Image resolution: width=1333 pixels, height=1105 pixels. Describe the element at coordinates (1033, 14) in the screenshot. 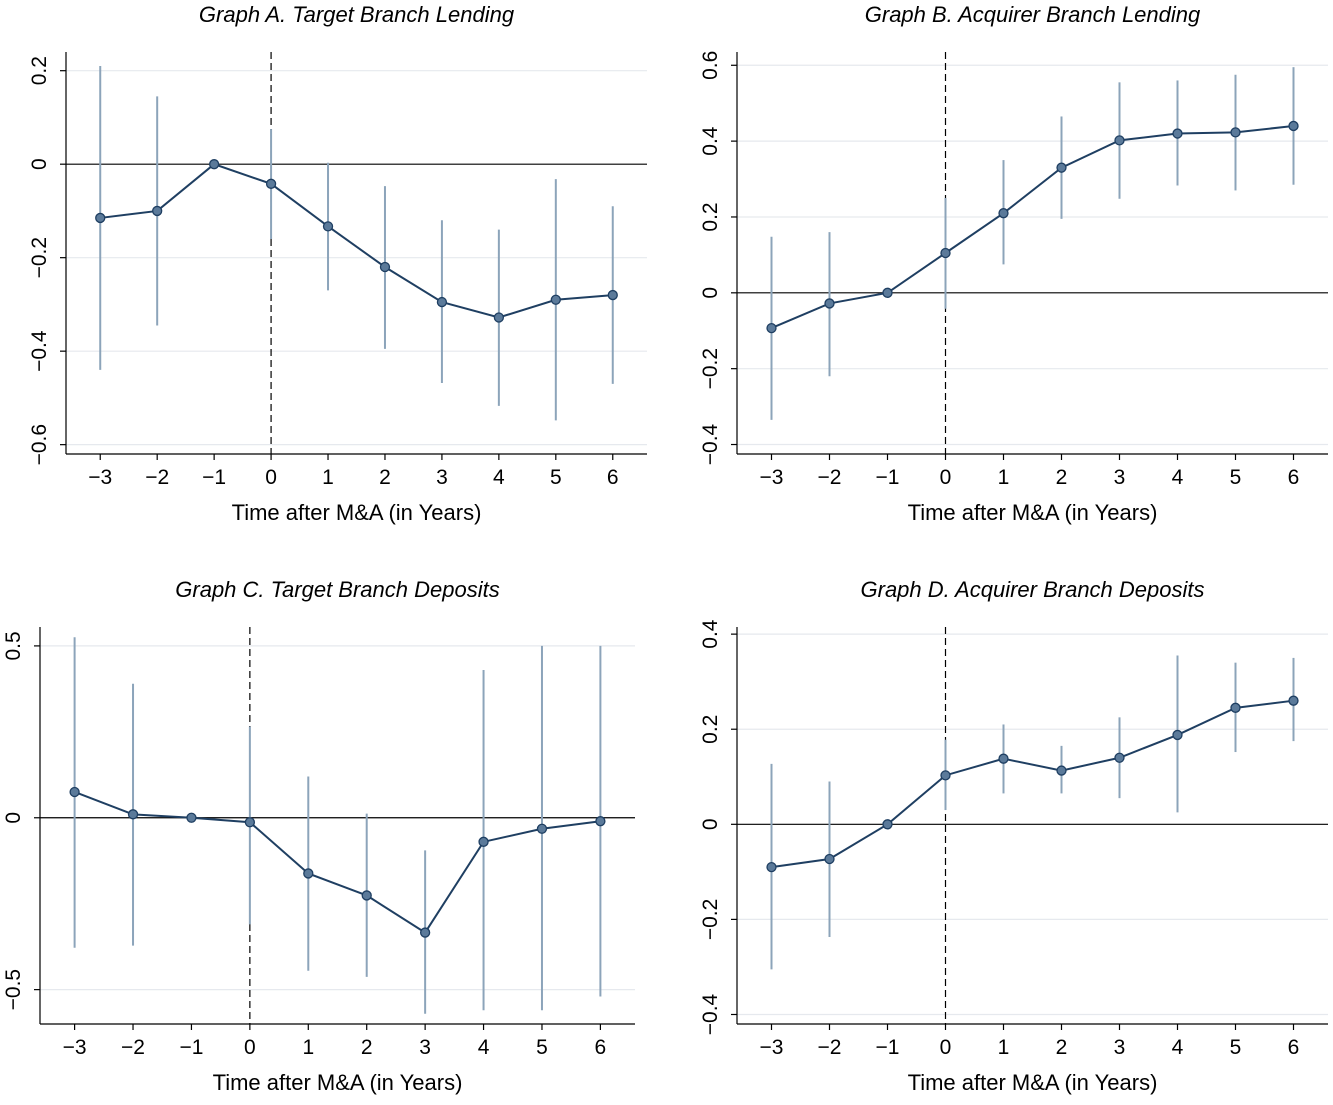

I see `chart-title: Graph B. Acquirer Branch Lending` at that location.